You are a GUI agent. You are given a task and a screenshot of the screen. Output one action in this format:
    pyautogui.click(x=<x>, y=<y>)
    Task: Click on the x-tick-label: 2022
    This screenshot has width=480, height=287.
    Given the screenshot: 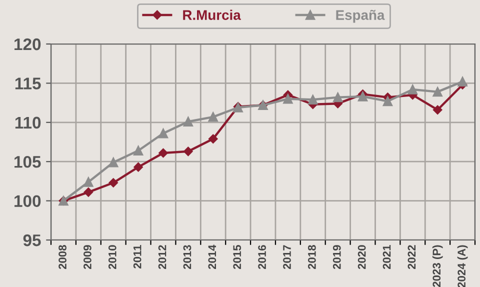 What is the action you would take?
    pyautogui.click(x=412, y=257)
    